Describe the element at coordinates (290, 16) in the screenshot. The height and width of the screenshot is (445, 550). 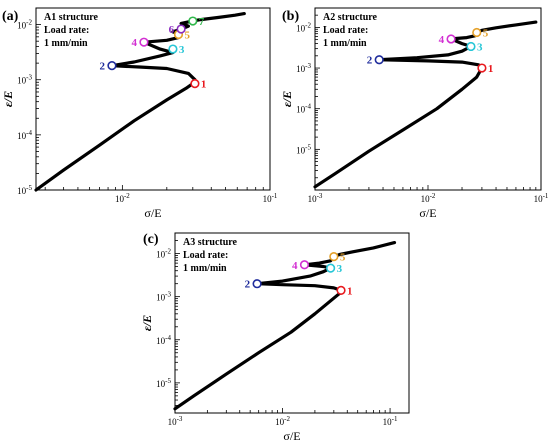
I see `panel-letter: (b)` at that location.